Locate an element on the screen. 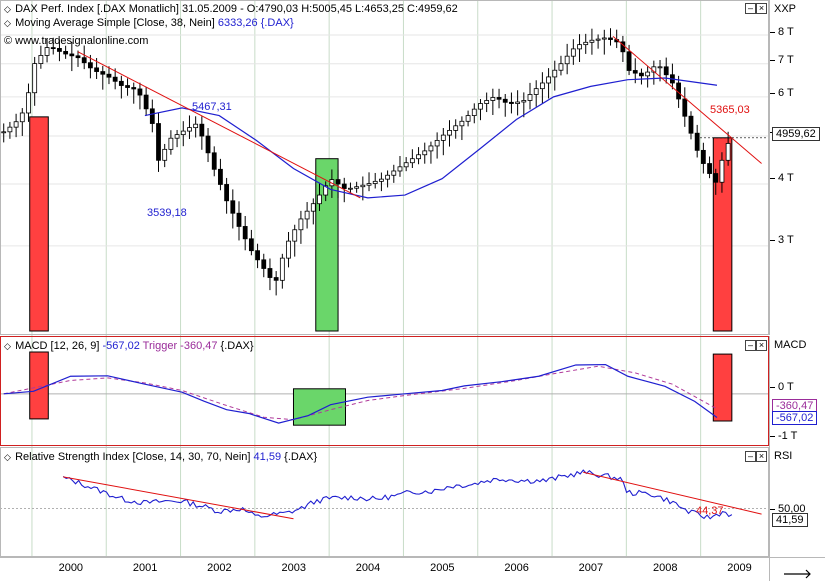 Image resolution: width=825 pixels, height=581 pixels. tick-label: -1 T is located at coordinates (783, 436).